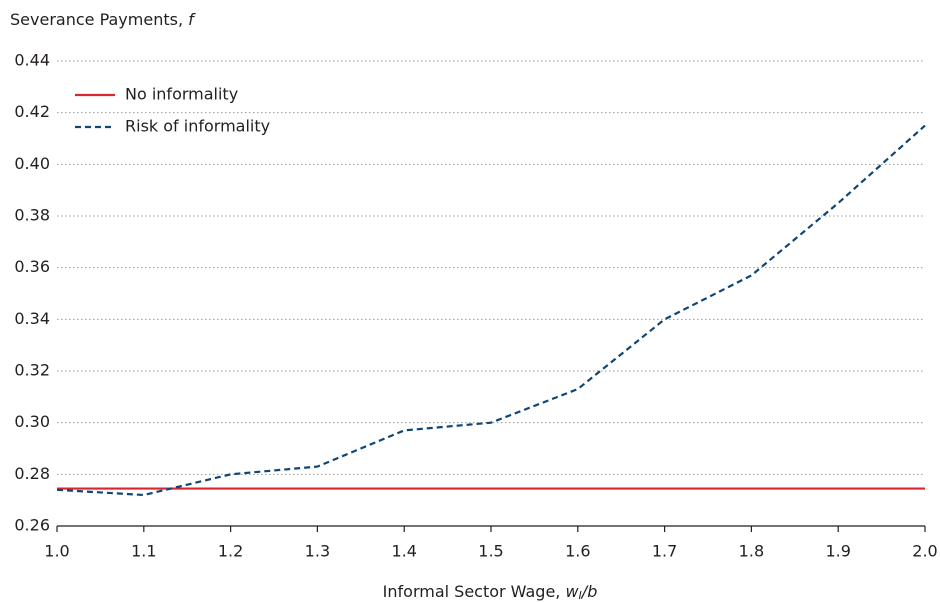  What do you see at coordinates (32, 215) in the screenshot?
I see `y-tick-label: 0.38` at bounding box center [32, 215].